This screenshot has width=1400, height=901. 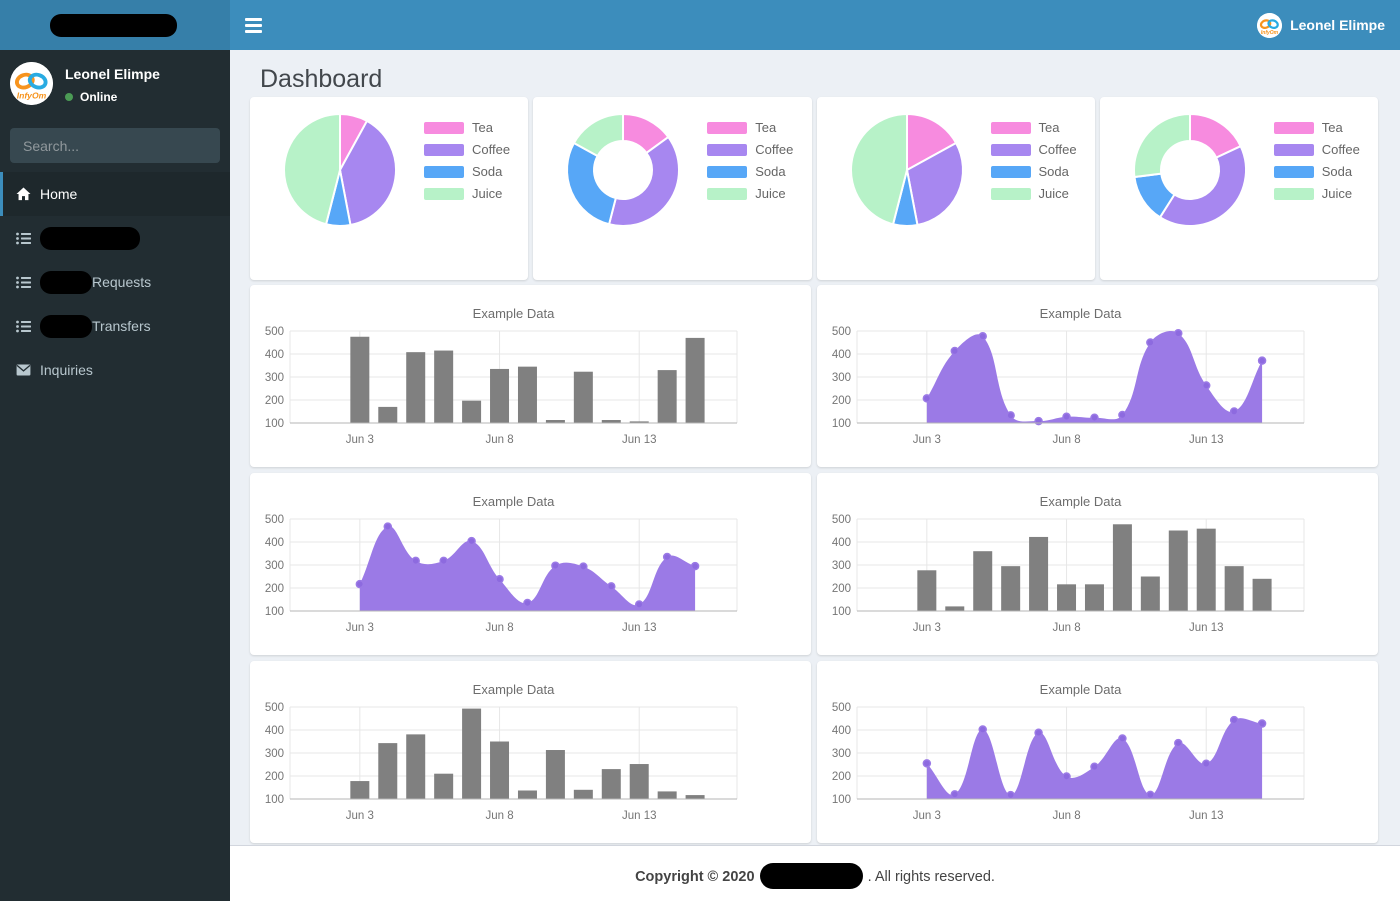 I want to click on envelope-icon, so click(x=23, y=370).